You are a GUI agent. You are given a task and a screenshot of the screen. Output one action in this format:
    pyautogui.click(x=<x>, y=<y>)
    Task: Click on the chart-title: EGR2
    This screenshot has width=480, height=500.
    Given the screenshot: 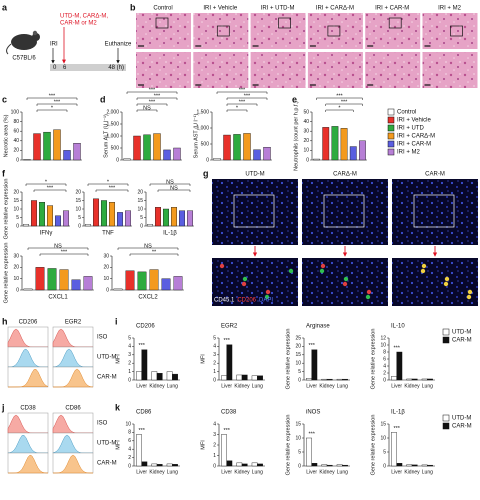 What is the action you would take?
    pyautogui.click(x=229, y=327)
    